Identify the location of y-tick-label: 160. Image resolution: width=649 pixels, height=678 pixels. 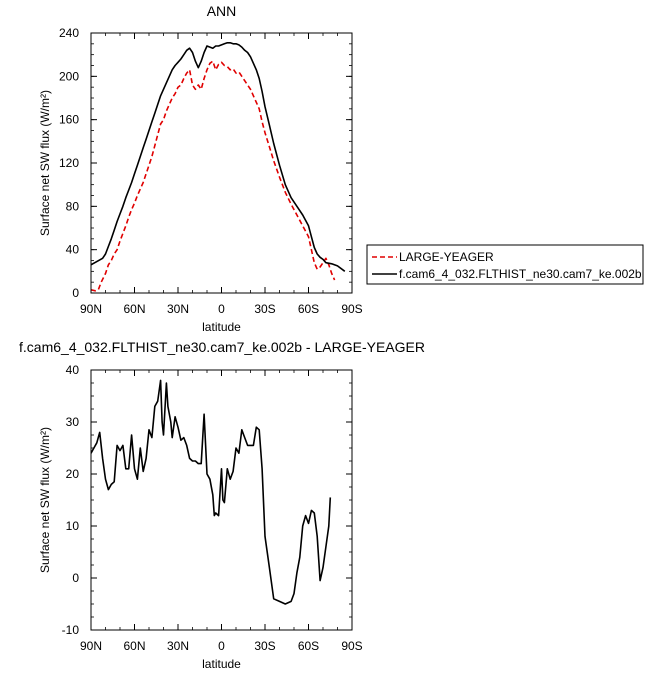
(69, 120).